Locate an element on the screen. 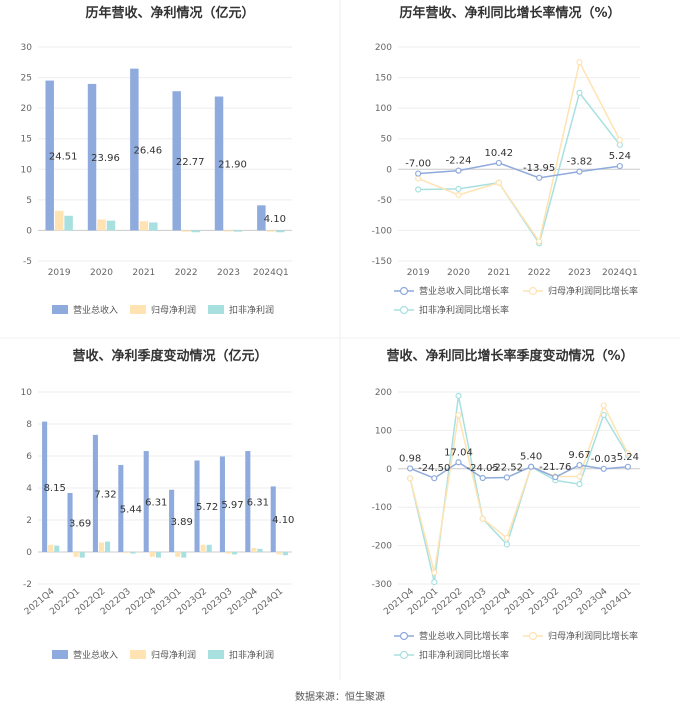  data-label: 0.98 is located at coordinates (410, 458).